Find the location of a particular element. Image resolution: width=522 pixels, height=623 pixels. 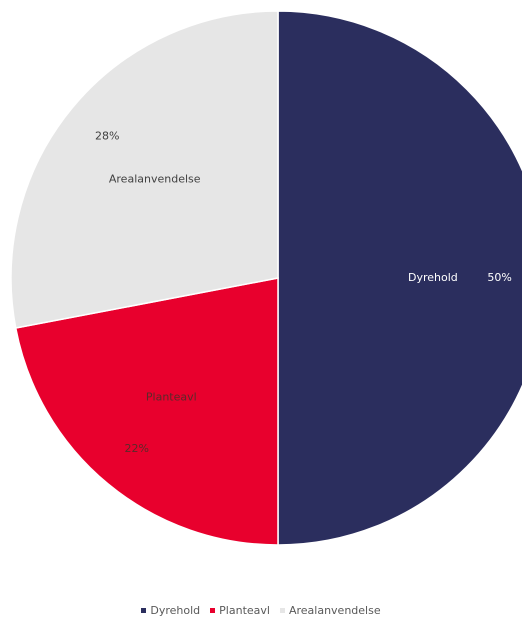

slice-percent-planteavl: 22% is located at coordinates (136, 448).